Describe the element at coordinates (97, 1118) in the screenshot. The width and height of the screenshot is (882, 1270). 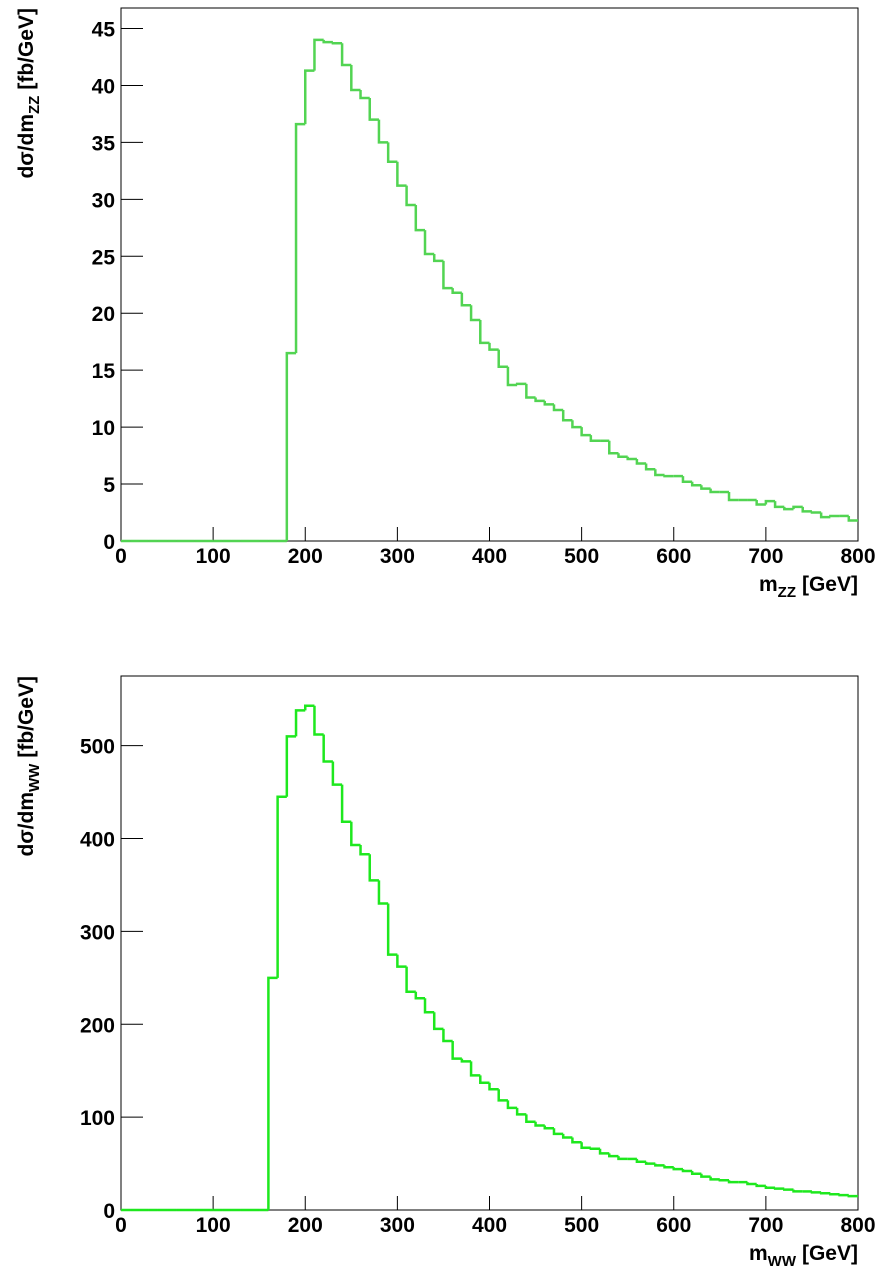
I see `y-tick-label: 100` at that location.